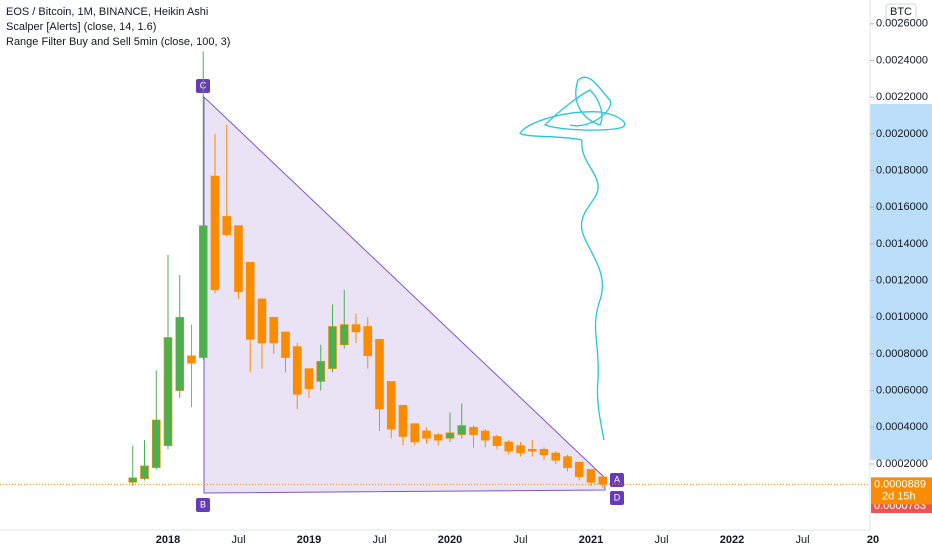 The image size is (932, 550). I want to click on y-tick-label: 0.0002000, so click(902, 464).